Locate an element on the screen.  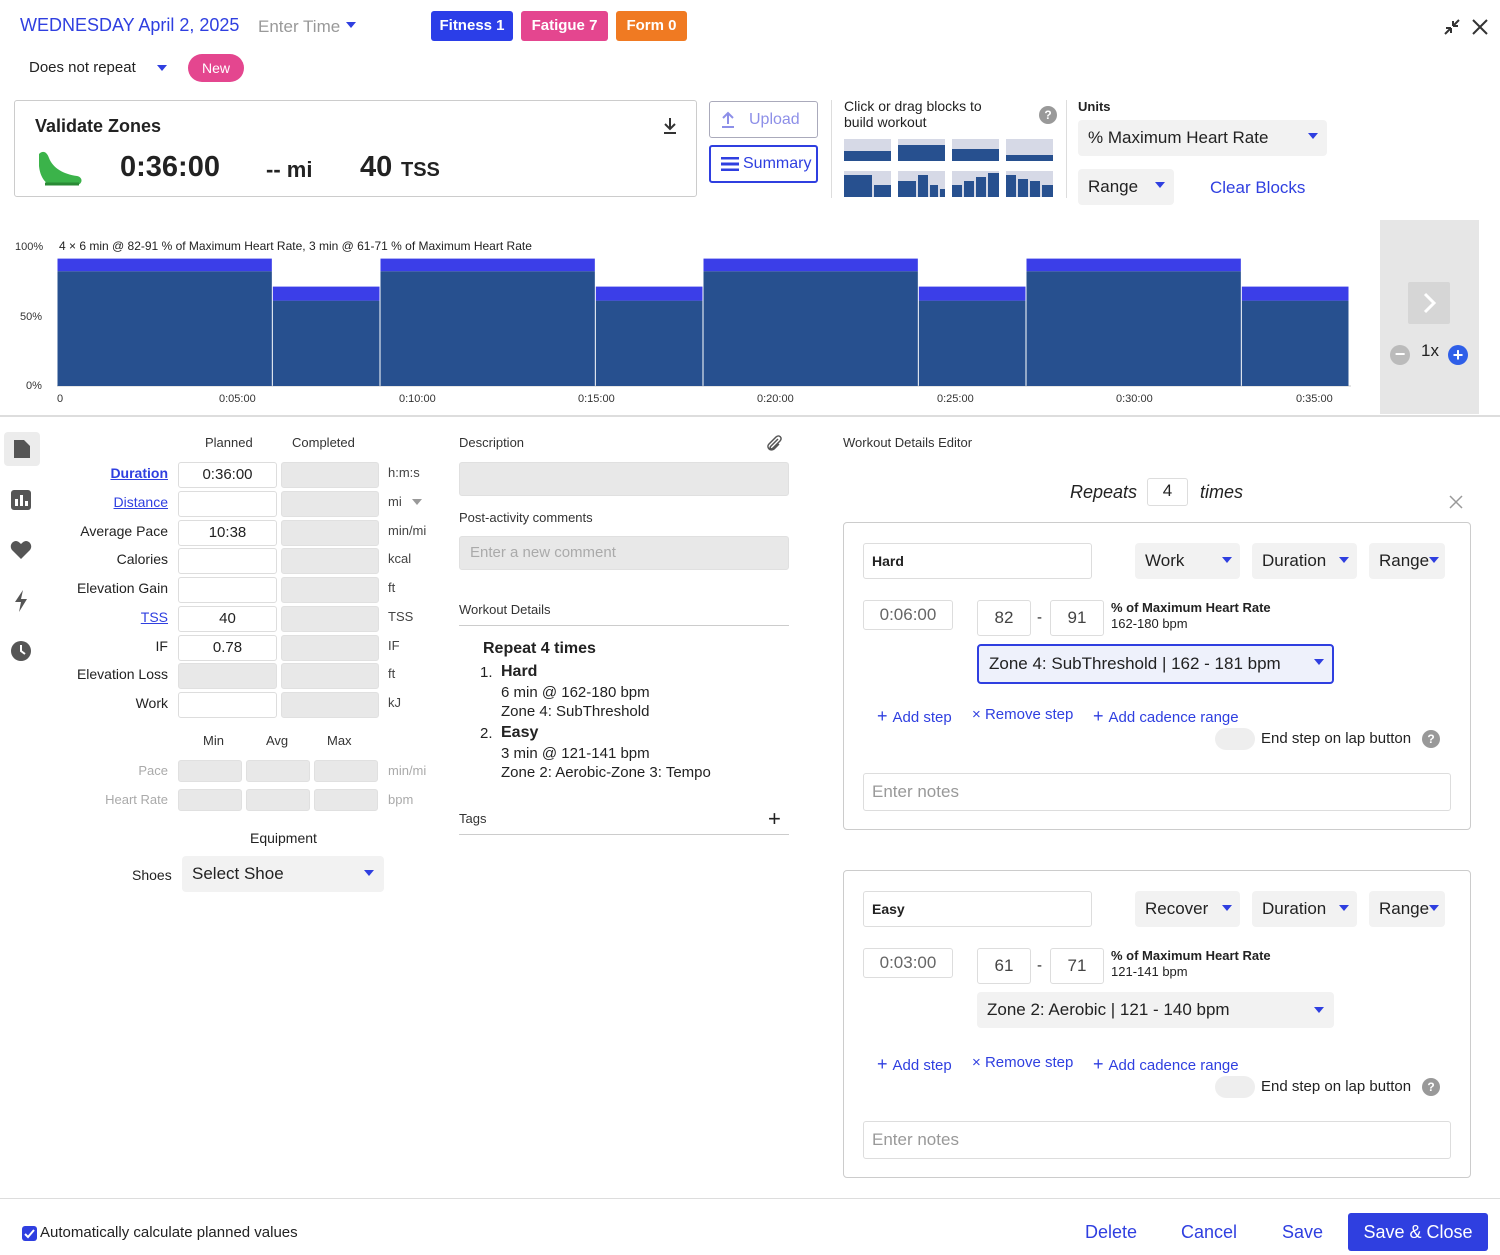
auto-calc-checkbox is located at coordinates (29, 1233).